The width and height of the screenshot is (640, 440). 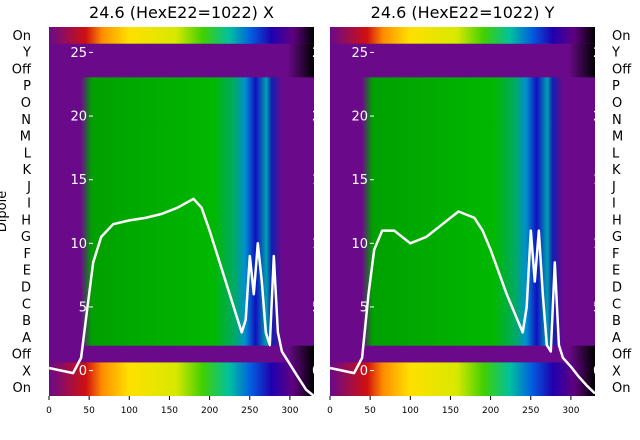 I want to click on chart-title: 24.6 (HexE22=1022) Y, so click(x=463, y=12).